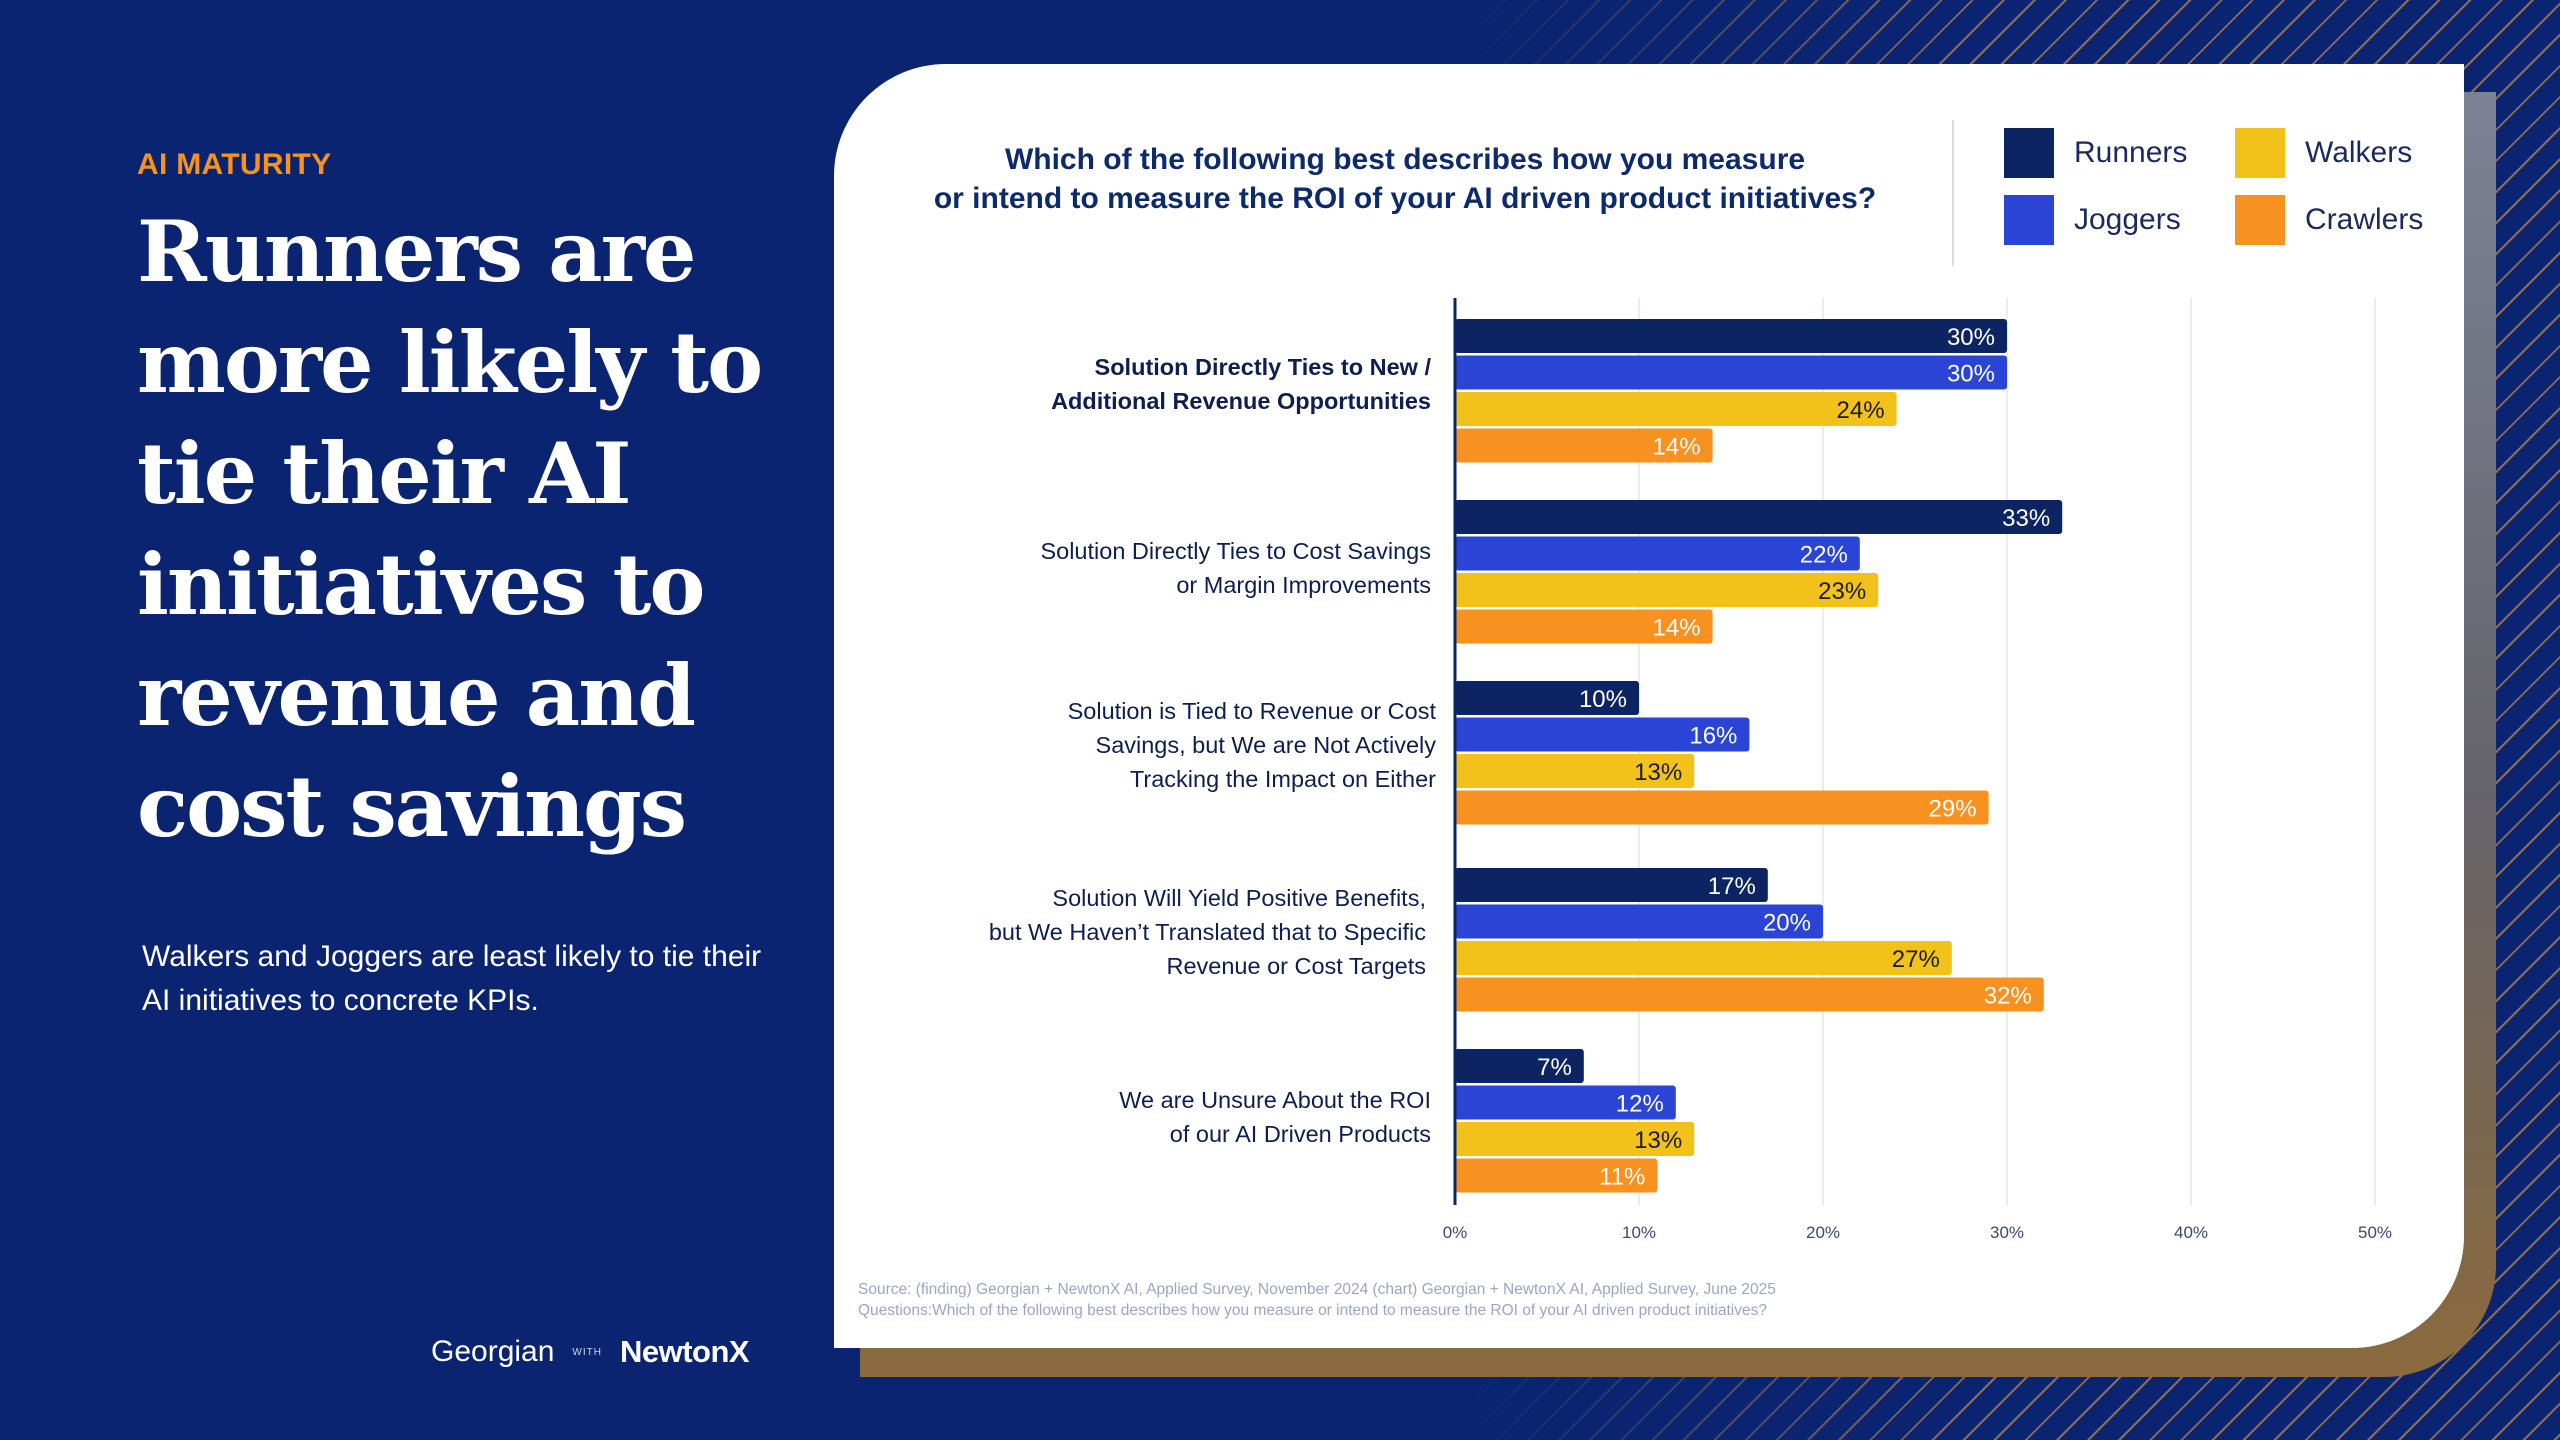  What do you see at coordinates (587, 1352) in the screenshot?
I see `brand-with-label: WITH` at bounding box center [587, 1352].